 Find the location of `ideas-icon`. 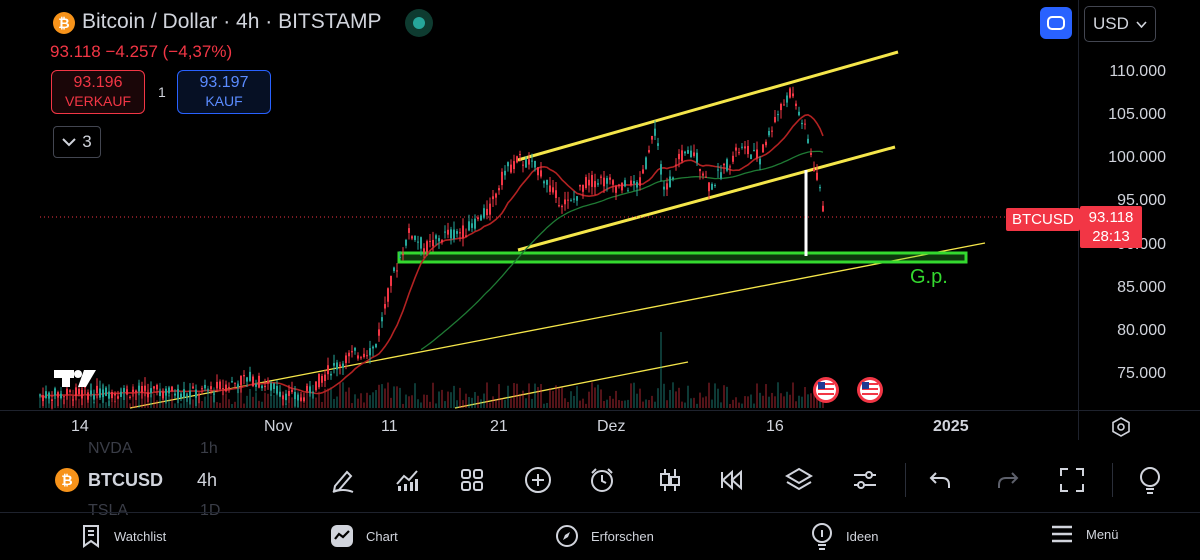

ideas-icon is located at coordinates (1150, 480).